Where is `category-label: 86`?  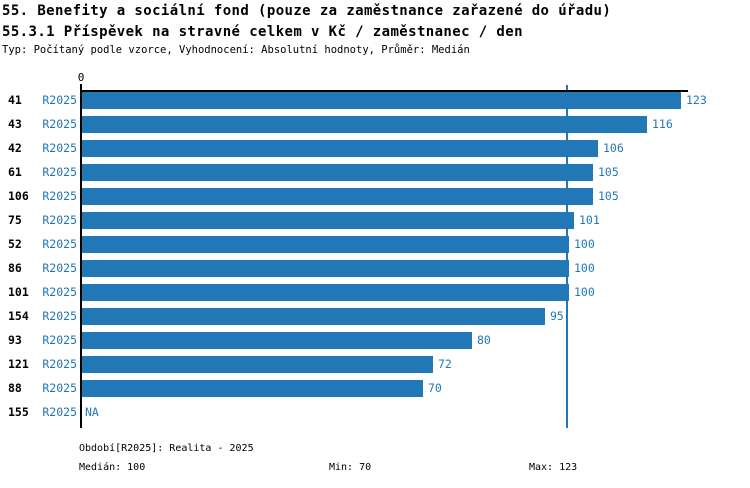
category-label: 86 is located at coordinates (15, 268).